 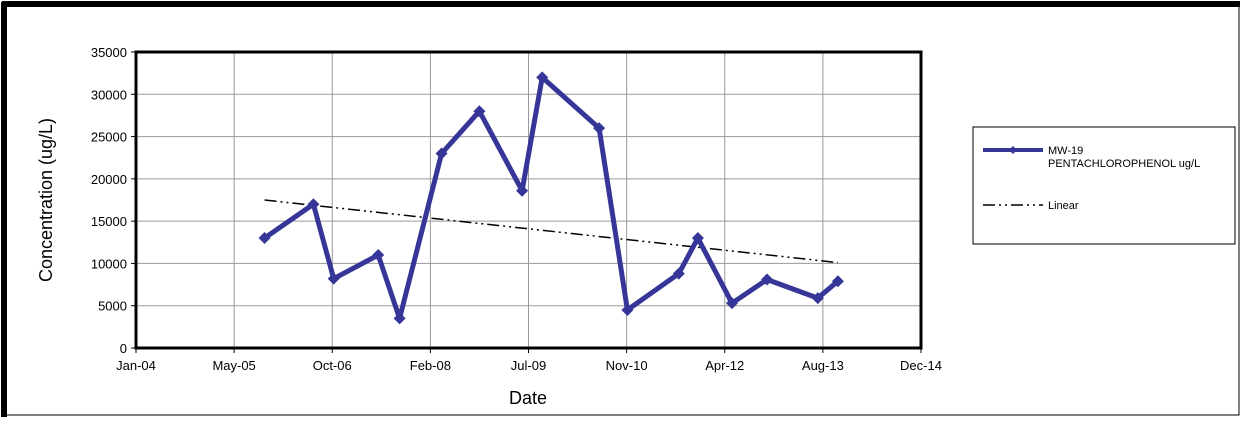 What do you see at coordinates (109, 221) in the screenshot?
I see `y-tick-label: 15000` at bounding box center [109, 221].